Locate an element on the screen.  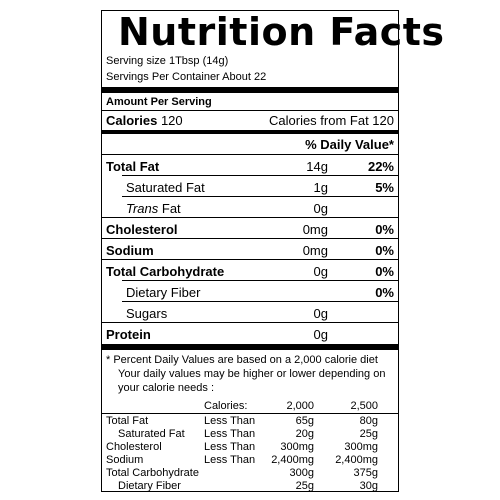
nutrient-amount-sugars: 0g is located at coordinates (320, 313).